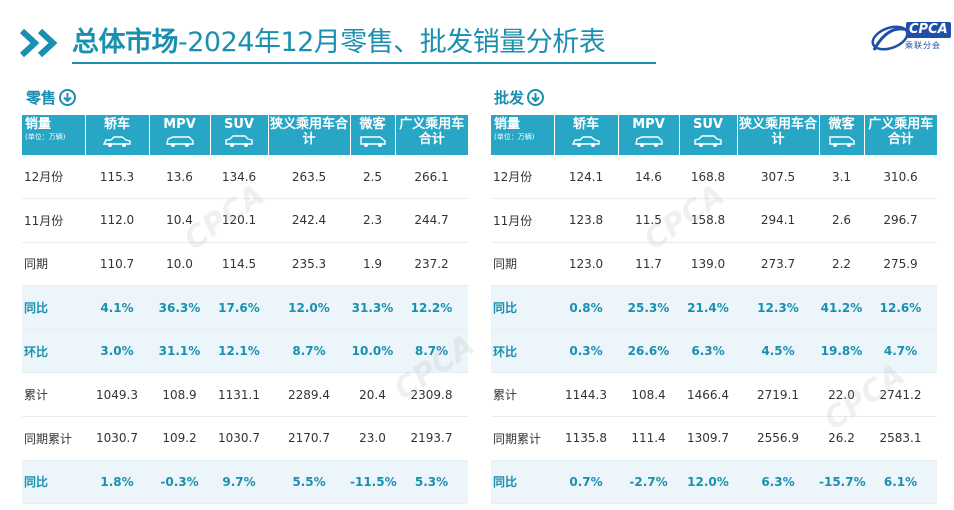 Image resolution: width=954 pixels, height=510 pixels. What do you see at coordinates (239, 177) in the screenshot?
I see `table-cell: 134.6` at bounding box center [239, 177].